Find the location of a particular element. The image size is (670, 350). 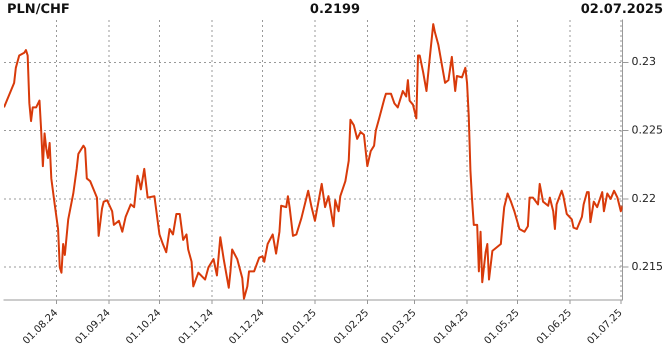

y-tick-label: 0.23 is located at coordinates (644, 61).